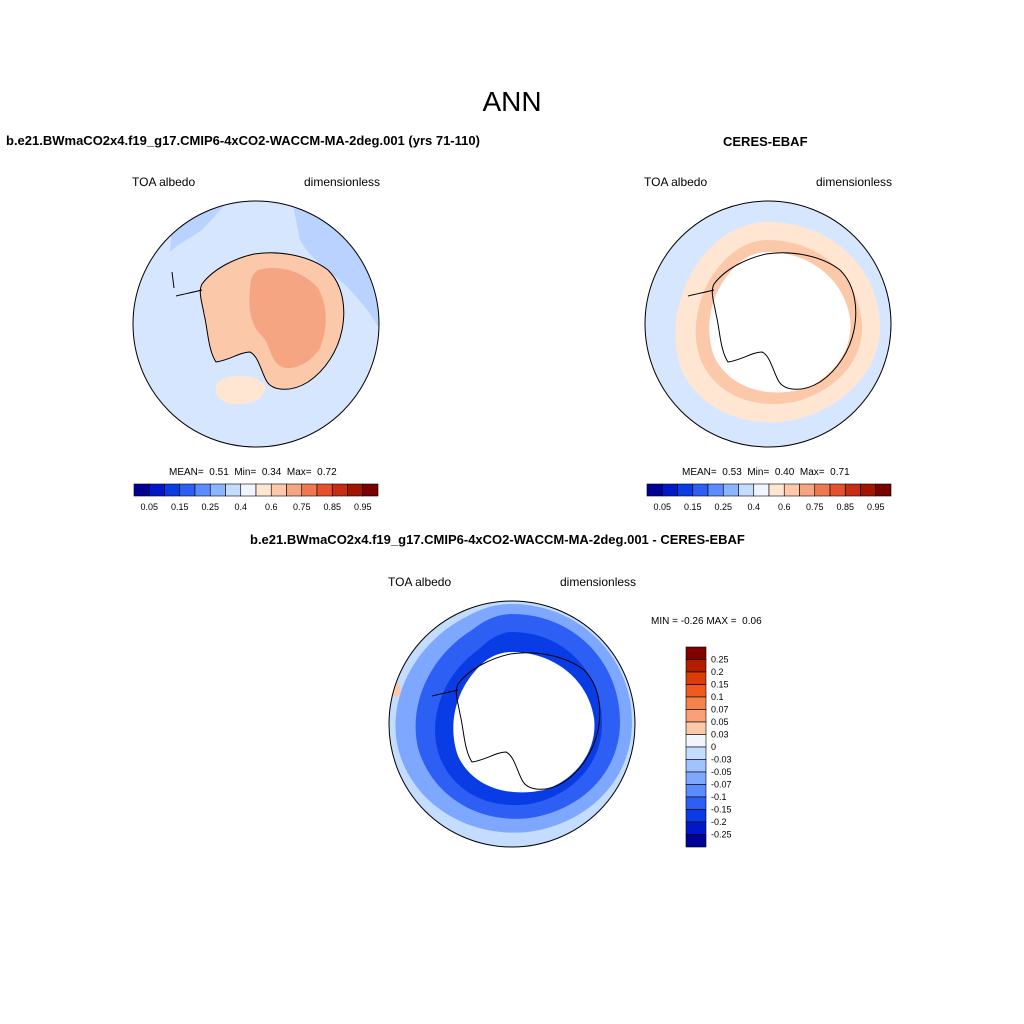 The image size is (1024, 1024). I want to click on panel-obs-stats: MEAN= 0.53 Min= 0.40 Max= 0.71, so click(766, 472).